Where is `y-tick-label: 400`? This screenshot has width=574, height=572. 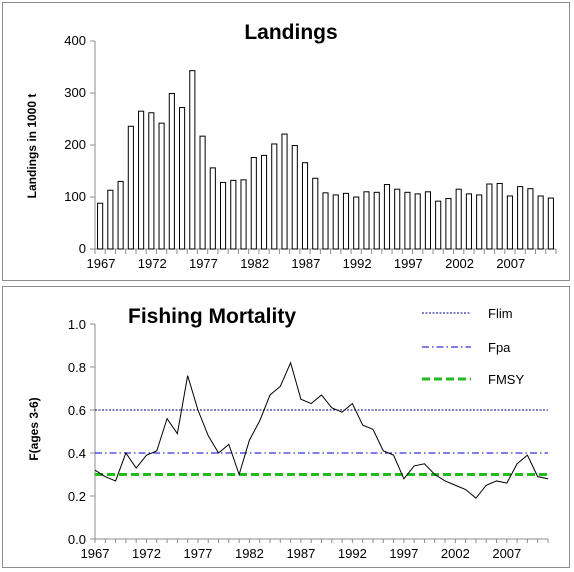 y-tick-label: 400 is located at coordinates (75, 40).